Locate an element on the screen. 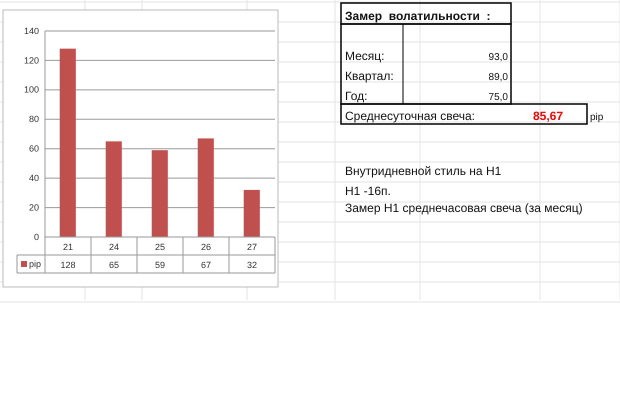 Image resolution: width=620 pixels, height=395 pixels. text: 93,0 is located at coordinates (498, 57).